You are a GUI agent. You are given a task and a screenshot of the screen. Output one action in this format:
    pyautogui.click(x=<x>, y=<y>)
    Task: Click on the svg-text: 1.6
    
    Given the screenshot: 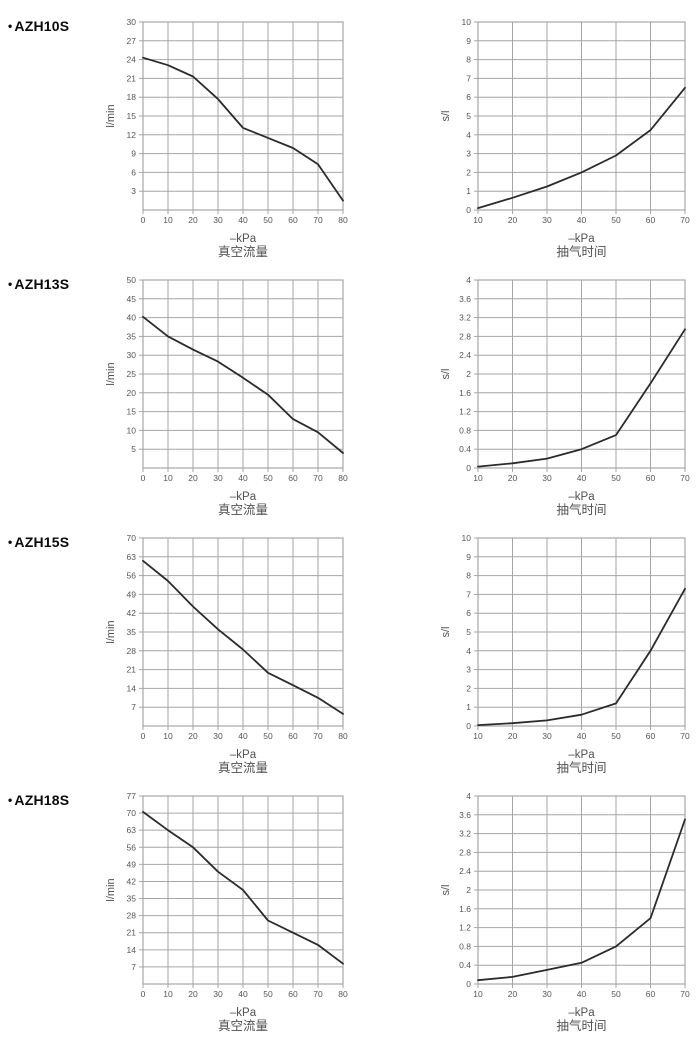 What is the action you would take?
    pyautogui.click(x=465, y=393)
    